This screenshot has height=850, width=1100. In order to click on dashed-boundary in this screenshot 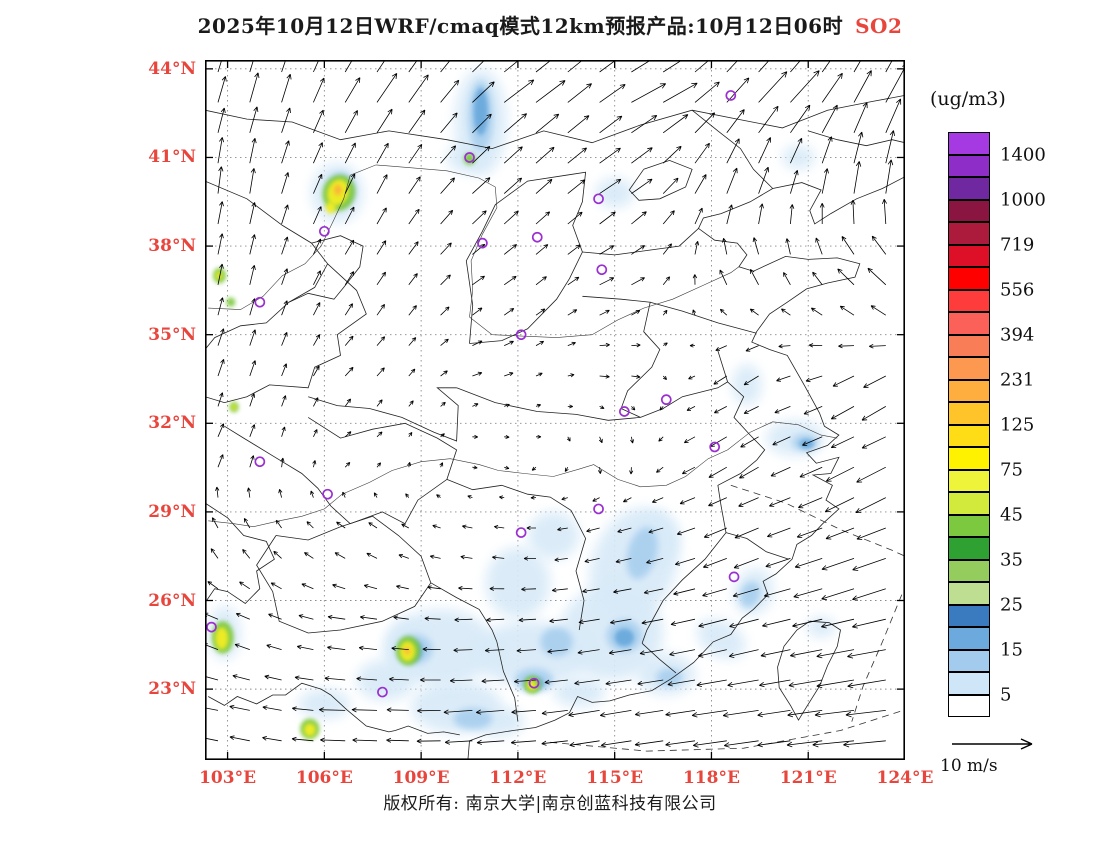, I will do `click(817, 520)`.